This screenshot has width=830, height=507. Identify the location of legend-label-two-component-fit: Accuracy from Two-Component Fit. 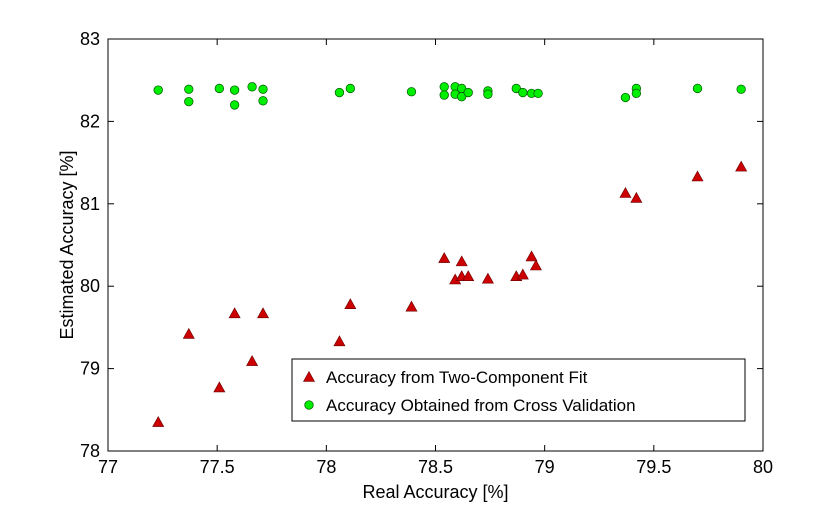
(457, 377).